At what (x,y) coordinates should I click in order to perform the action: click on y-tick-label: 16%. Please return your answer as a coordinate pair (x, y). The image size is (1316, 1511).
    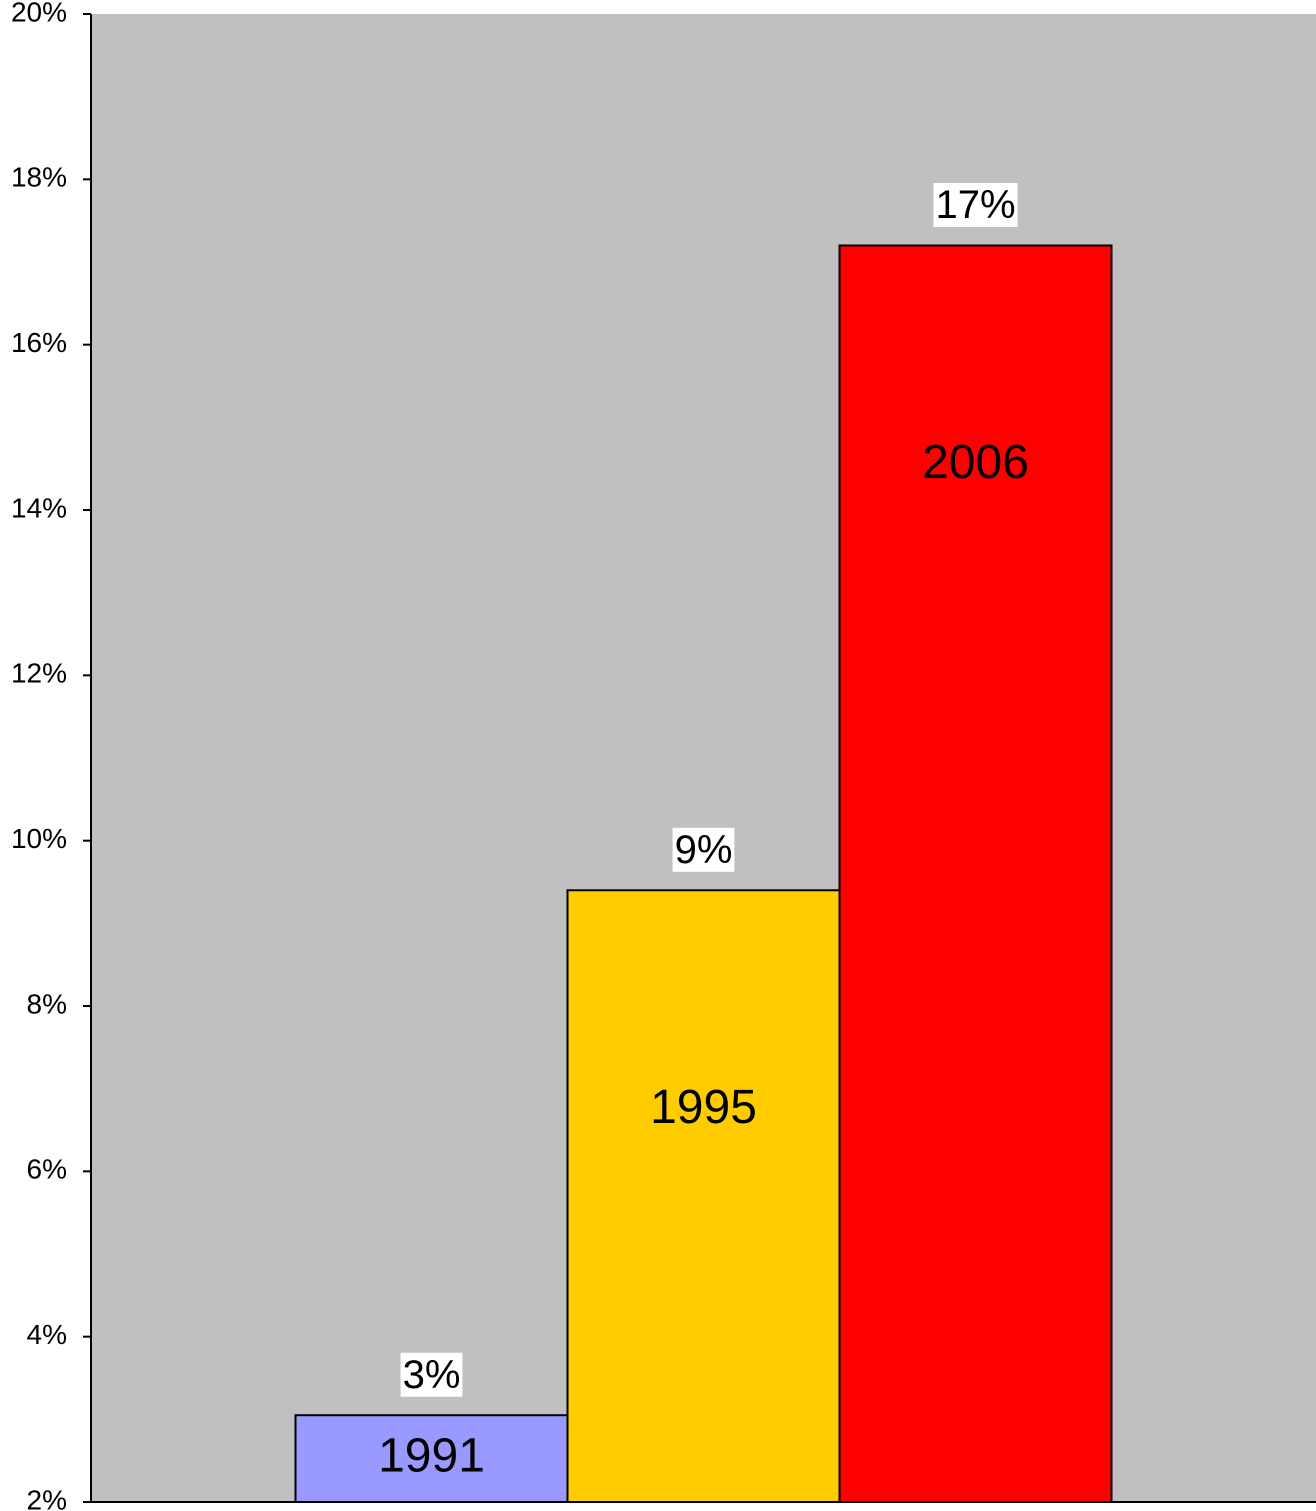
    Looking at the image, I should click on (39, 342).